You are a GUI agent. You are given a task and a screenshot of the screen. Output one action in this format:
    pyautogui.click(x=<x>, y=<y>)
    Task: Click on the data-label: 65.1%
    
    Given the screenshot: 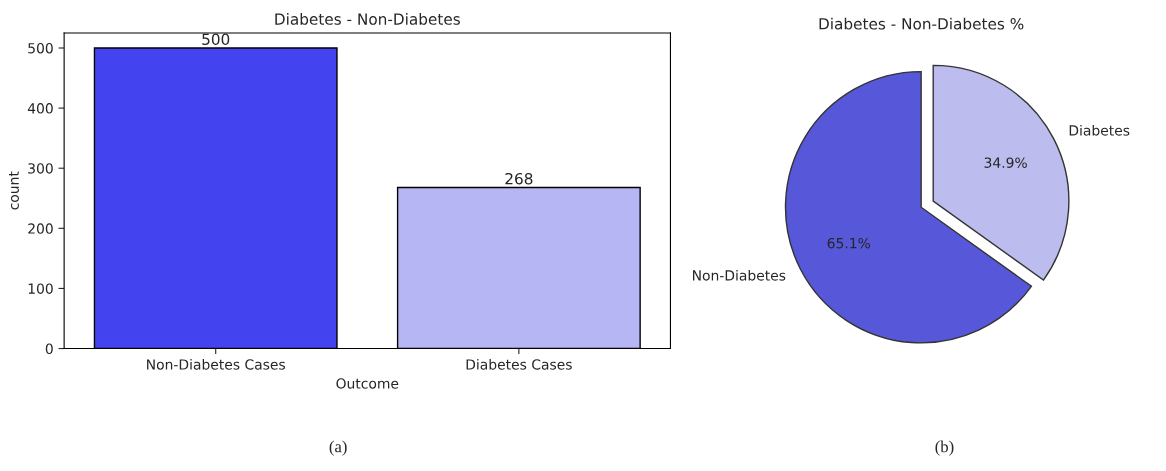 What is the action you would take?
    pyautogui.click(x=849, y=243)
    